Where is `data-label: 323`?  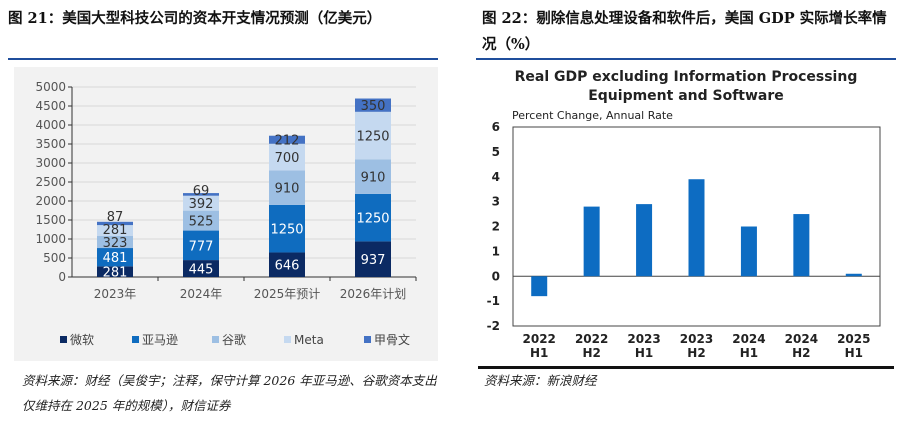 data-label: 323 is located at coordinates (115, 243).